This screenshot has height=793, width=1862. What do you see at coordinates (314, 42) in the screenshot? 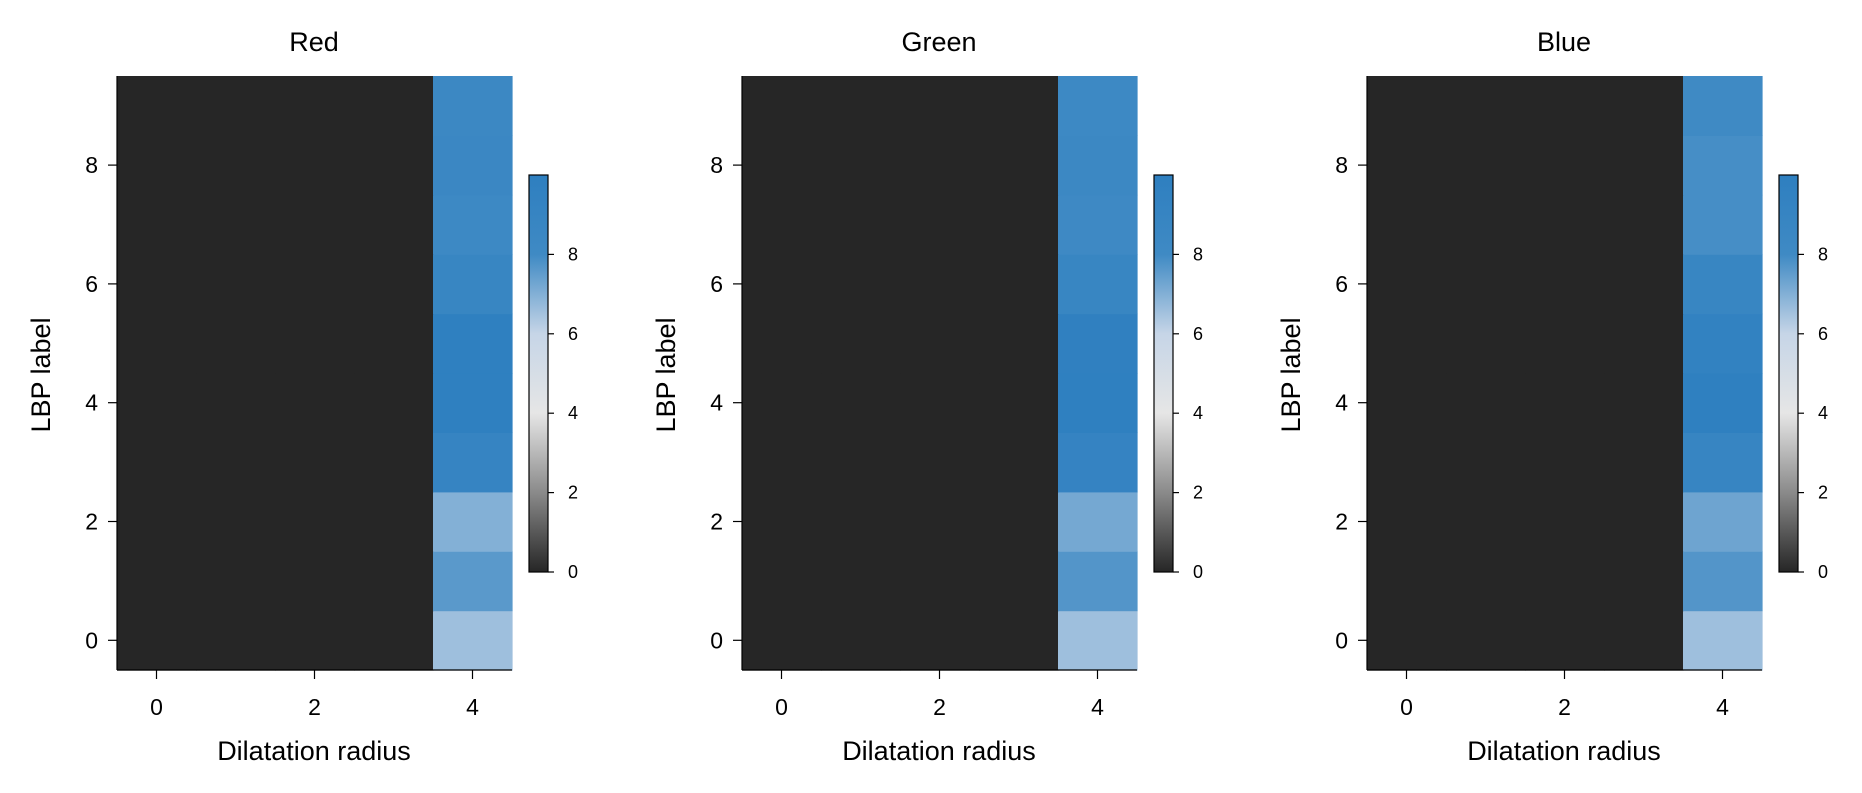
I see `panel-title: Red` at bounding box center [314, 42].